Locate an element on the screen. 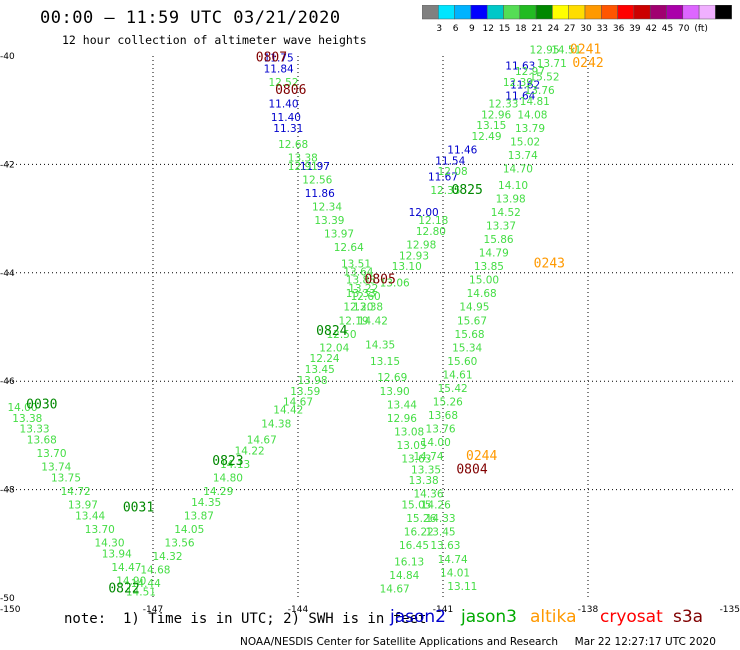 The width and height of the screenshot is (740, 650). swh-value-jason2: 11.67 is located at coordinates (443, 178).